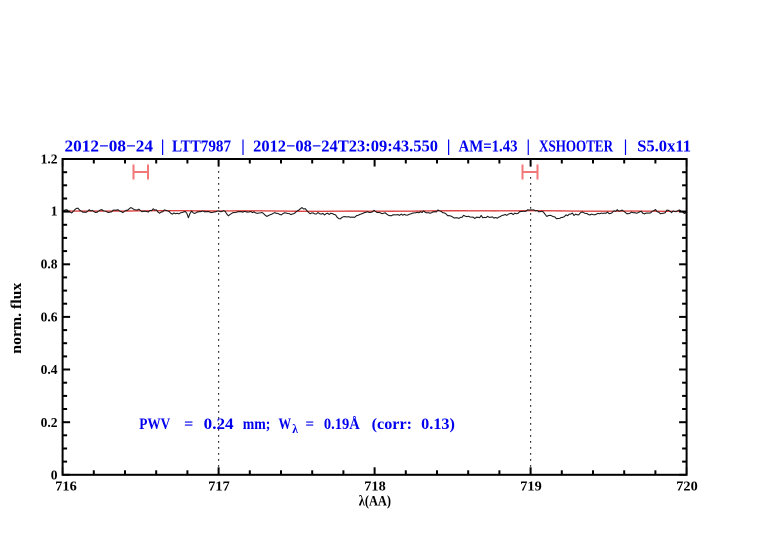  I want to click on svg-text: 1, so click(54, 211).